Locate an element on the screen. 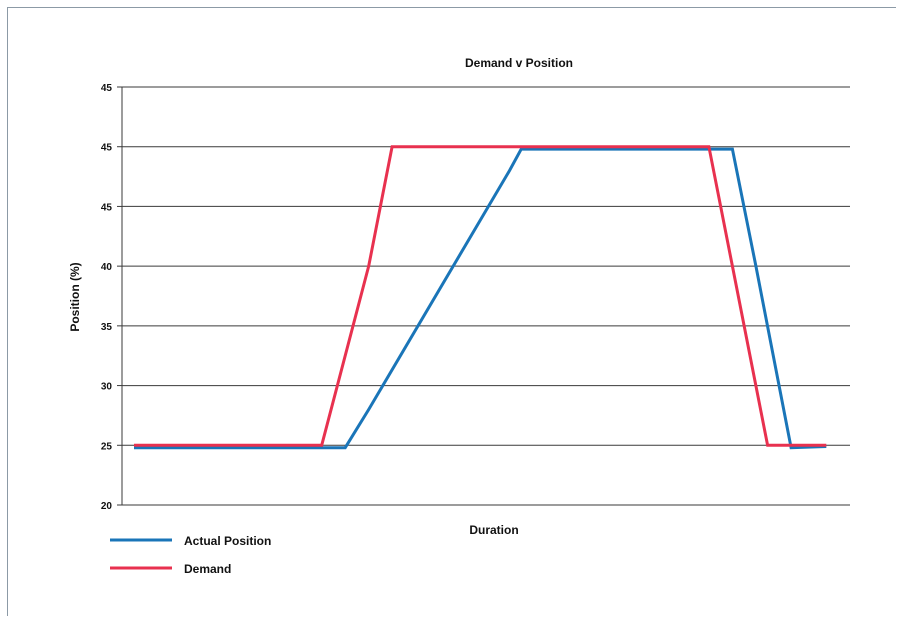 This screenshot has height=617, width=897. chart-title: Demand v Position is located at coordinates (519, 63).